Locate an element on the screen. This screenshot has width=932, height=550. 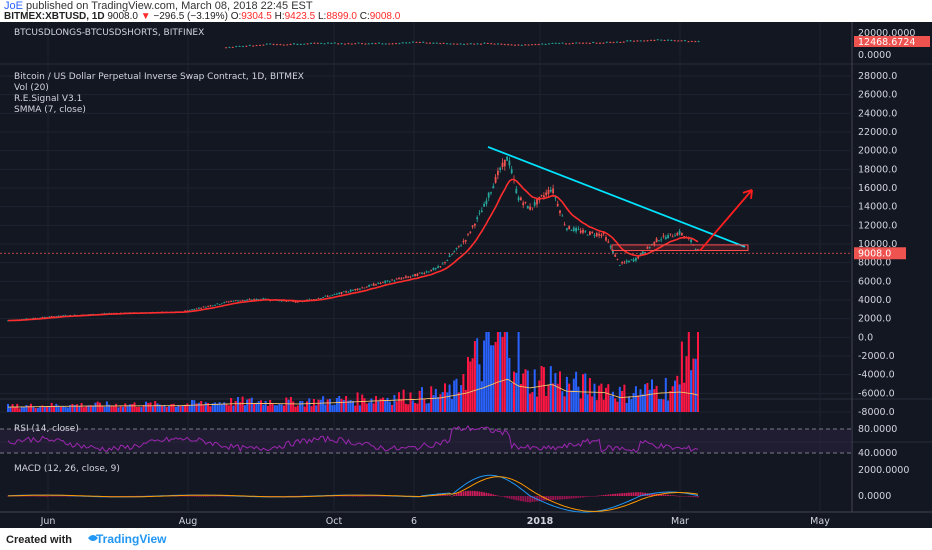
tradingview-brand: TradingView is located at coordinates (131, 539).